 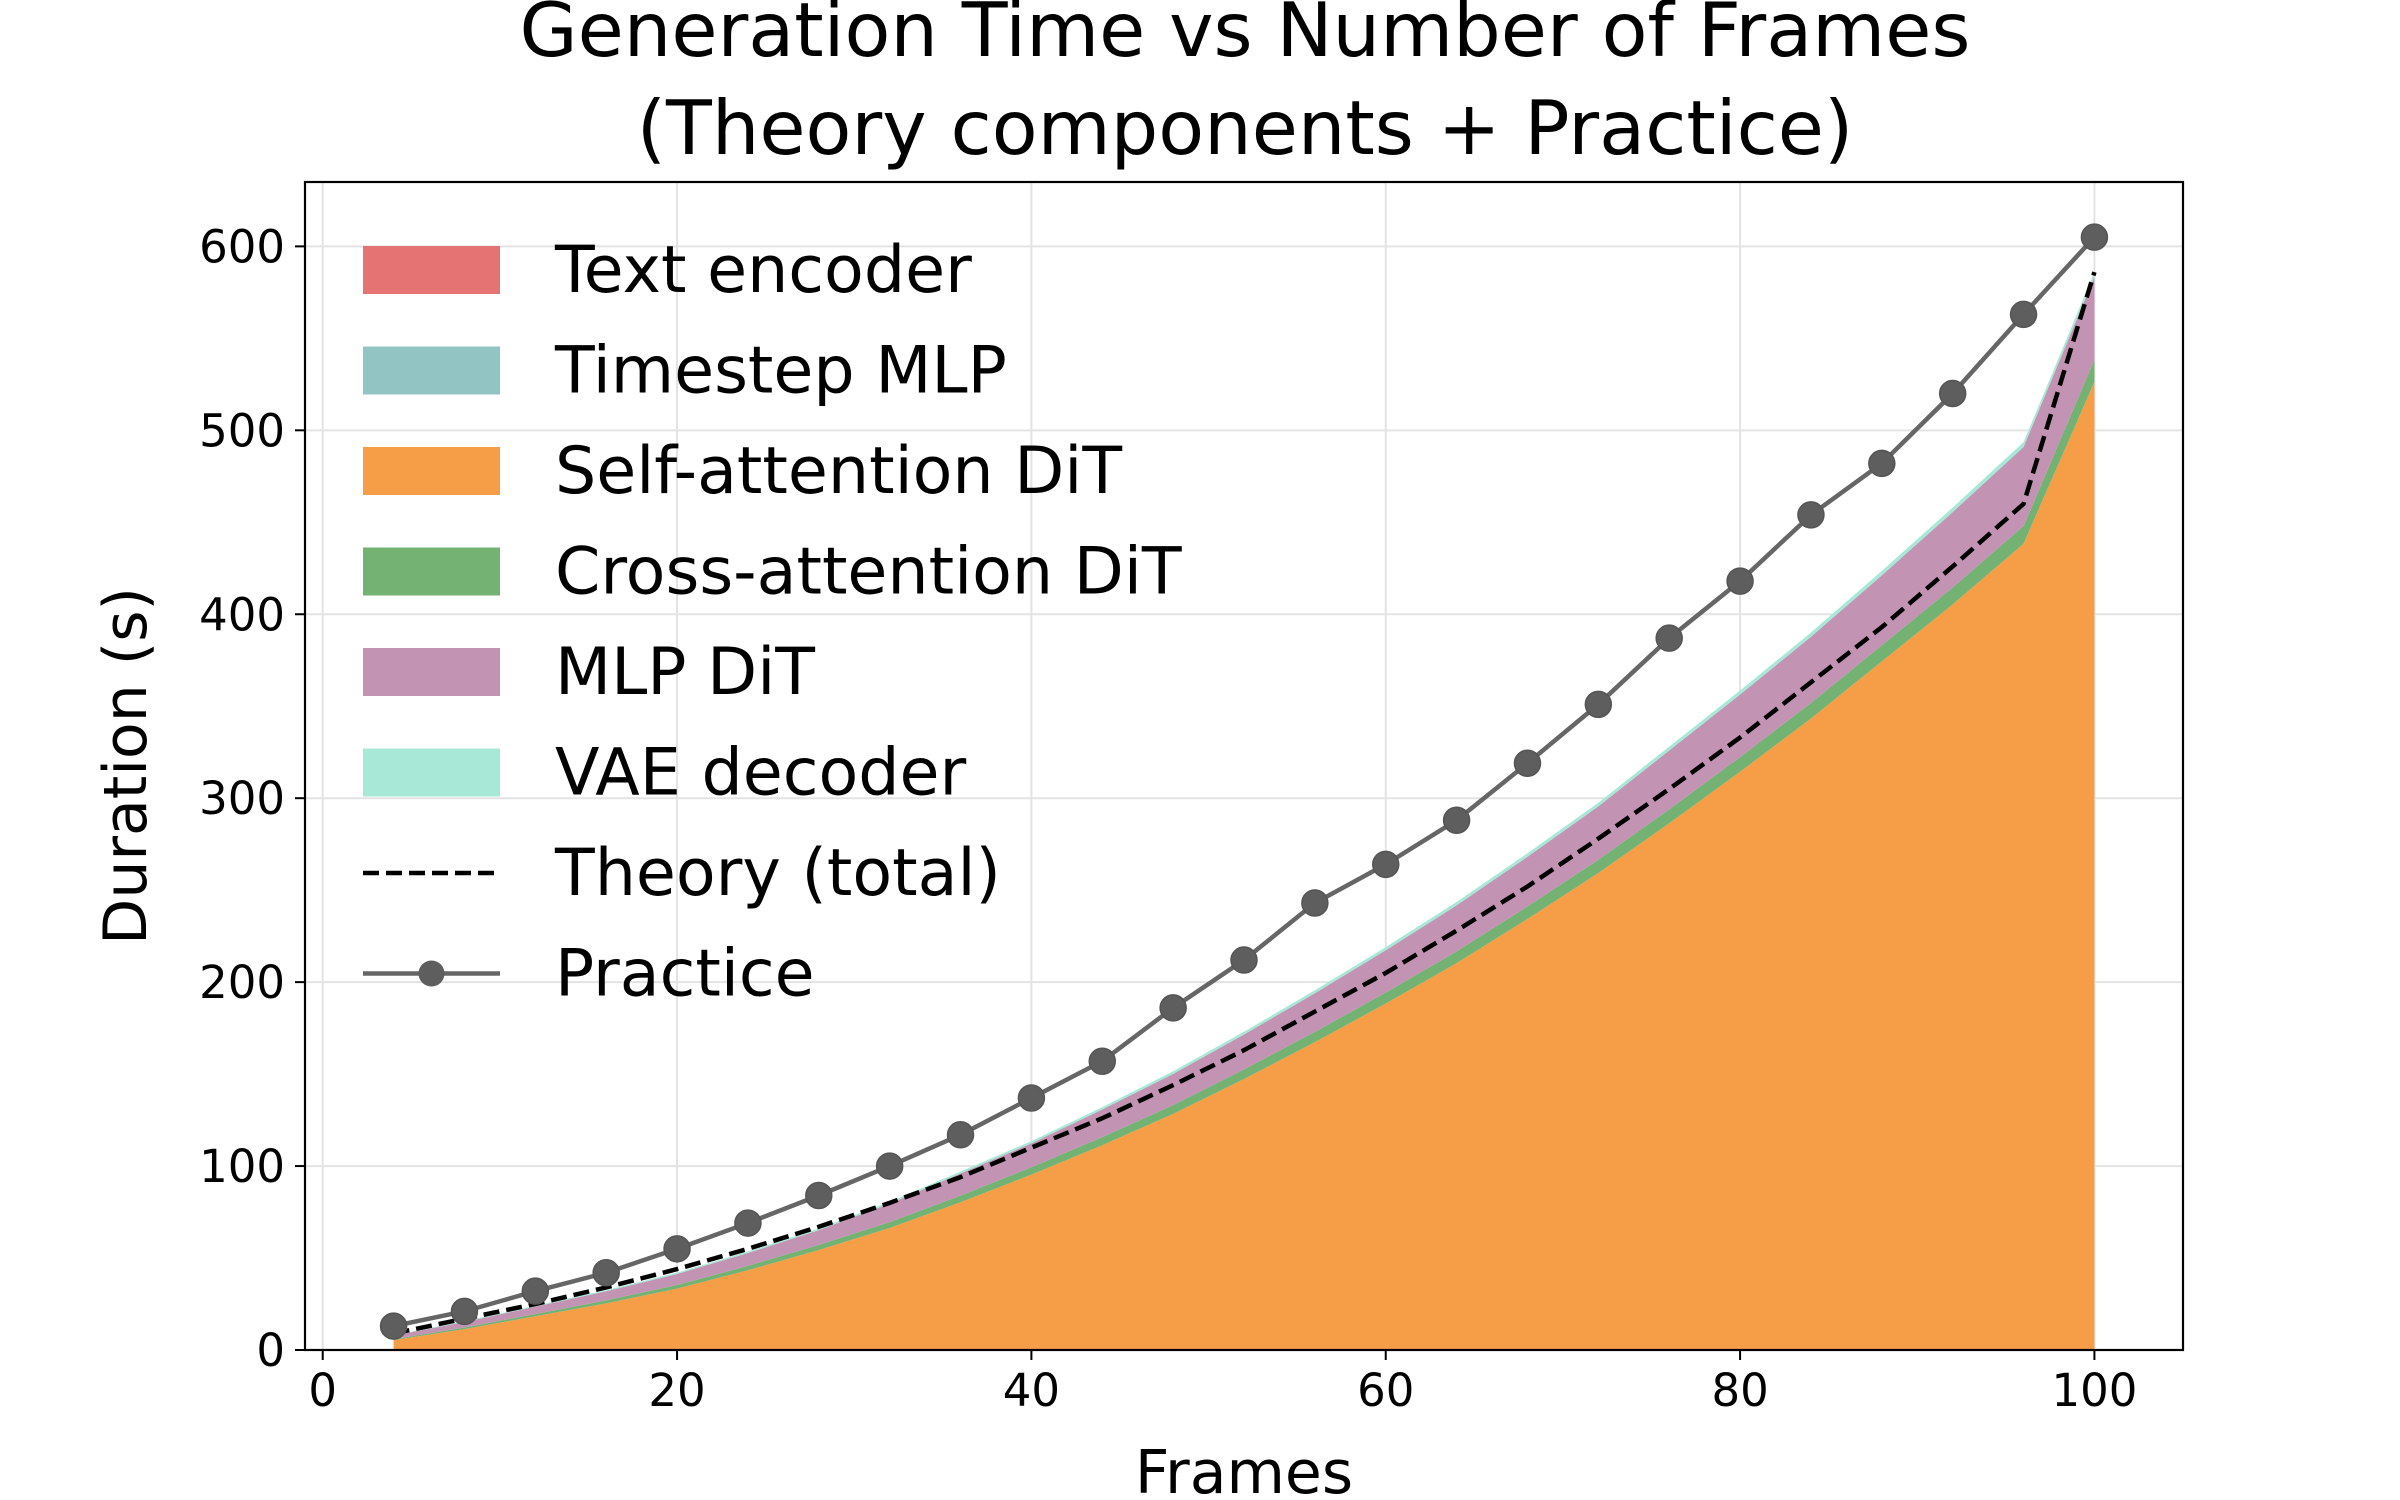 What do you see at coordinates (761, 773) in the screenshot?
I see `legend-label-vae-decoder: VAE decoder` at bounding box center [761, 773].